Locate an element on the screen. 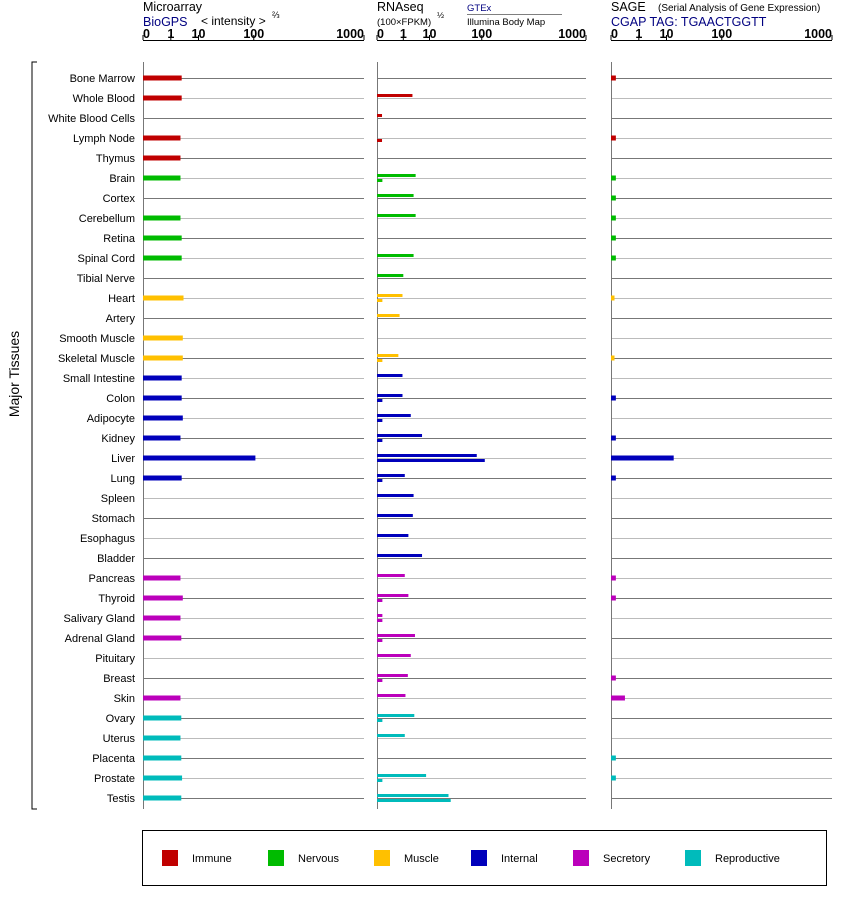 The height and width of the screenshot is (900, 842). tissue-label-breast: Breast is located at coordinates (119, 679).